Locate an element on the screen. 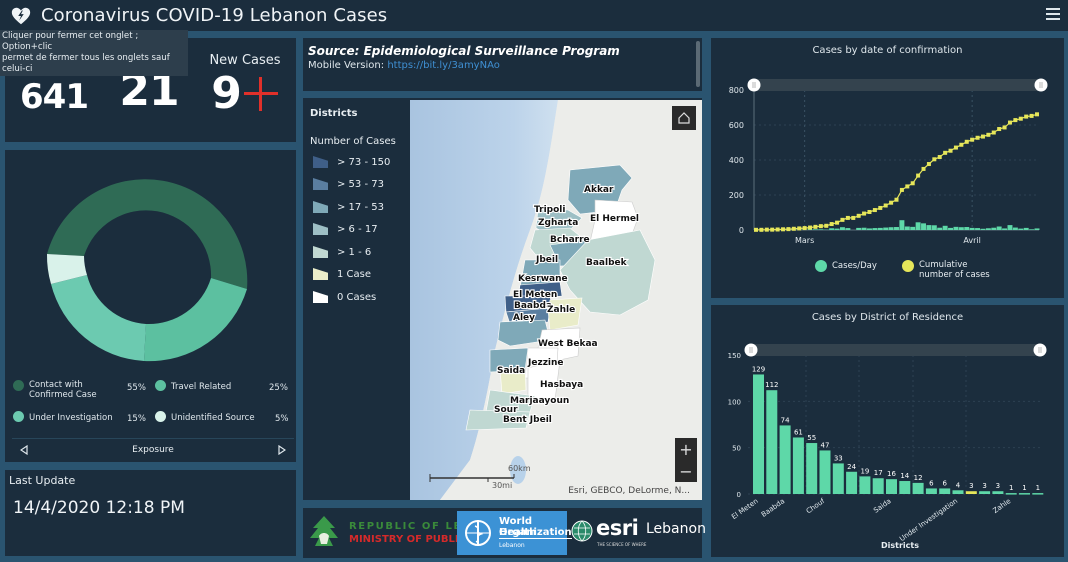 This screenshot has width=1068, height=562. legend-item-cases-day: Cases/Day is located at coordinates (846, 266).